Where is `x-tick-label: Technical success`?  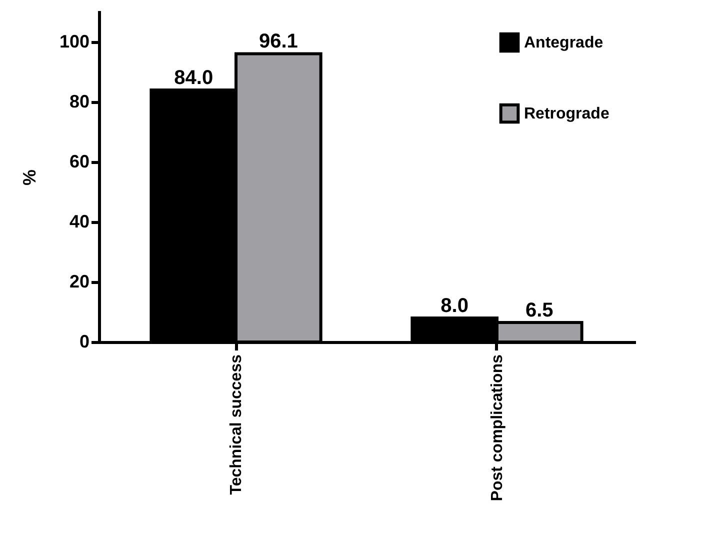
x-tick-label: Technical success is located at coordinates (237, 424).